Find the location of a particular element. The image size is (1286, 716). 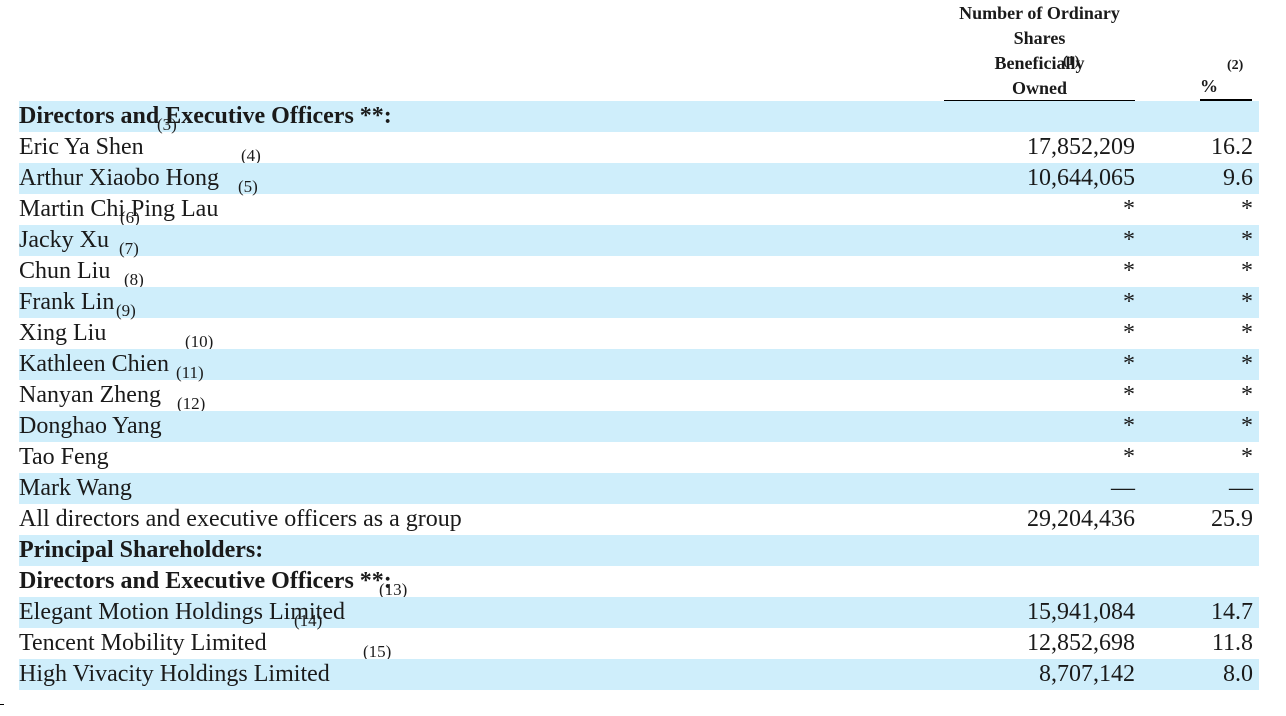

table-row: Principal Shareholders: is located at coordinates (639, 550).